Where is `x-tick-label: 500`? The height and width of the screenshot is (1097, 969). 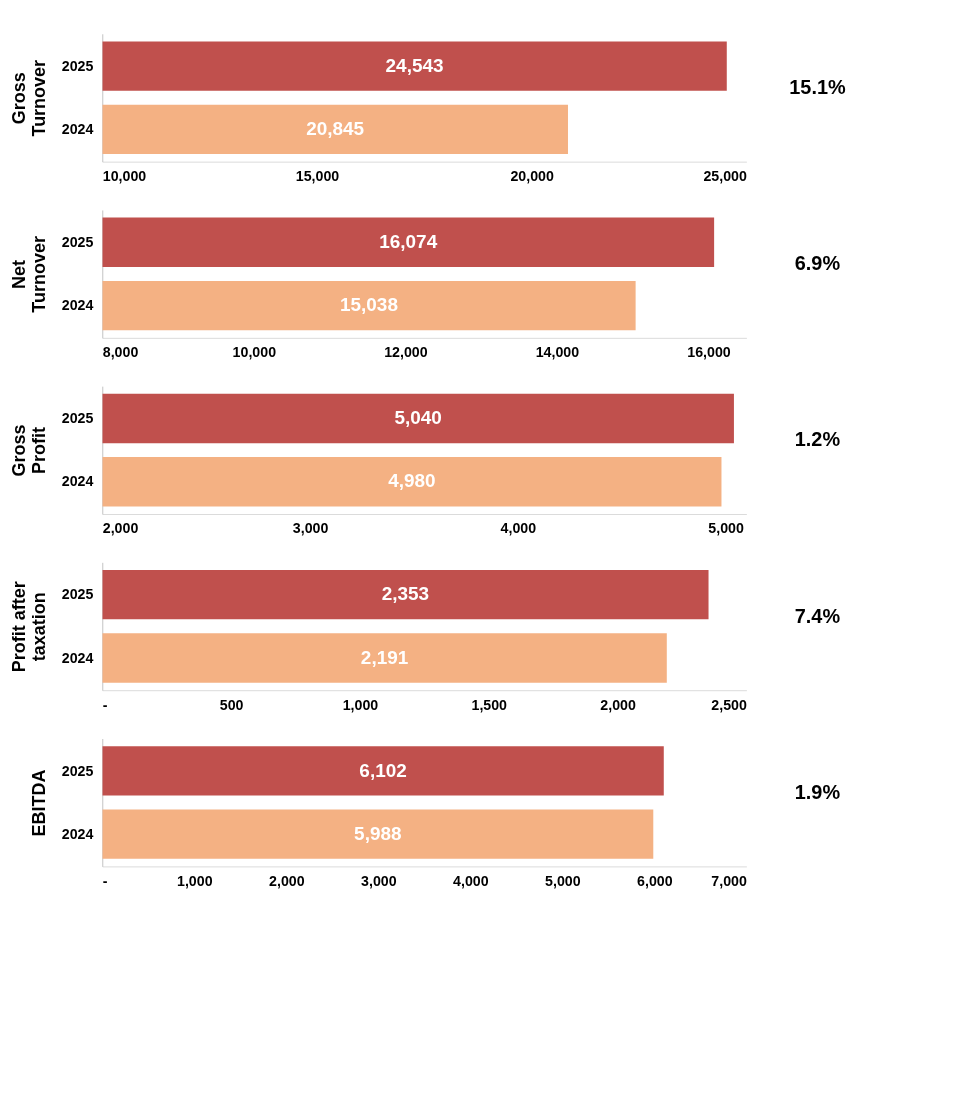 x-tick-label: 500 is located at coordinates (231, 704).